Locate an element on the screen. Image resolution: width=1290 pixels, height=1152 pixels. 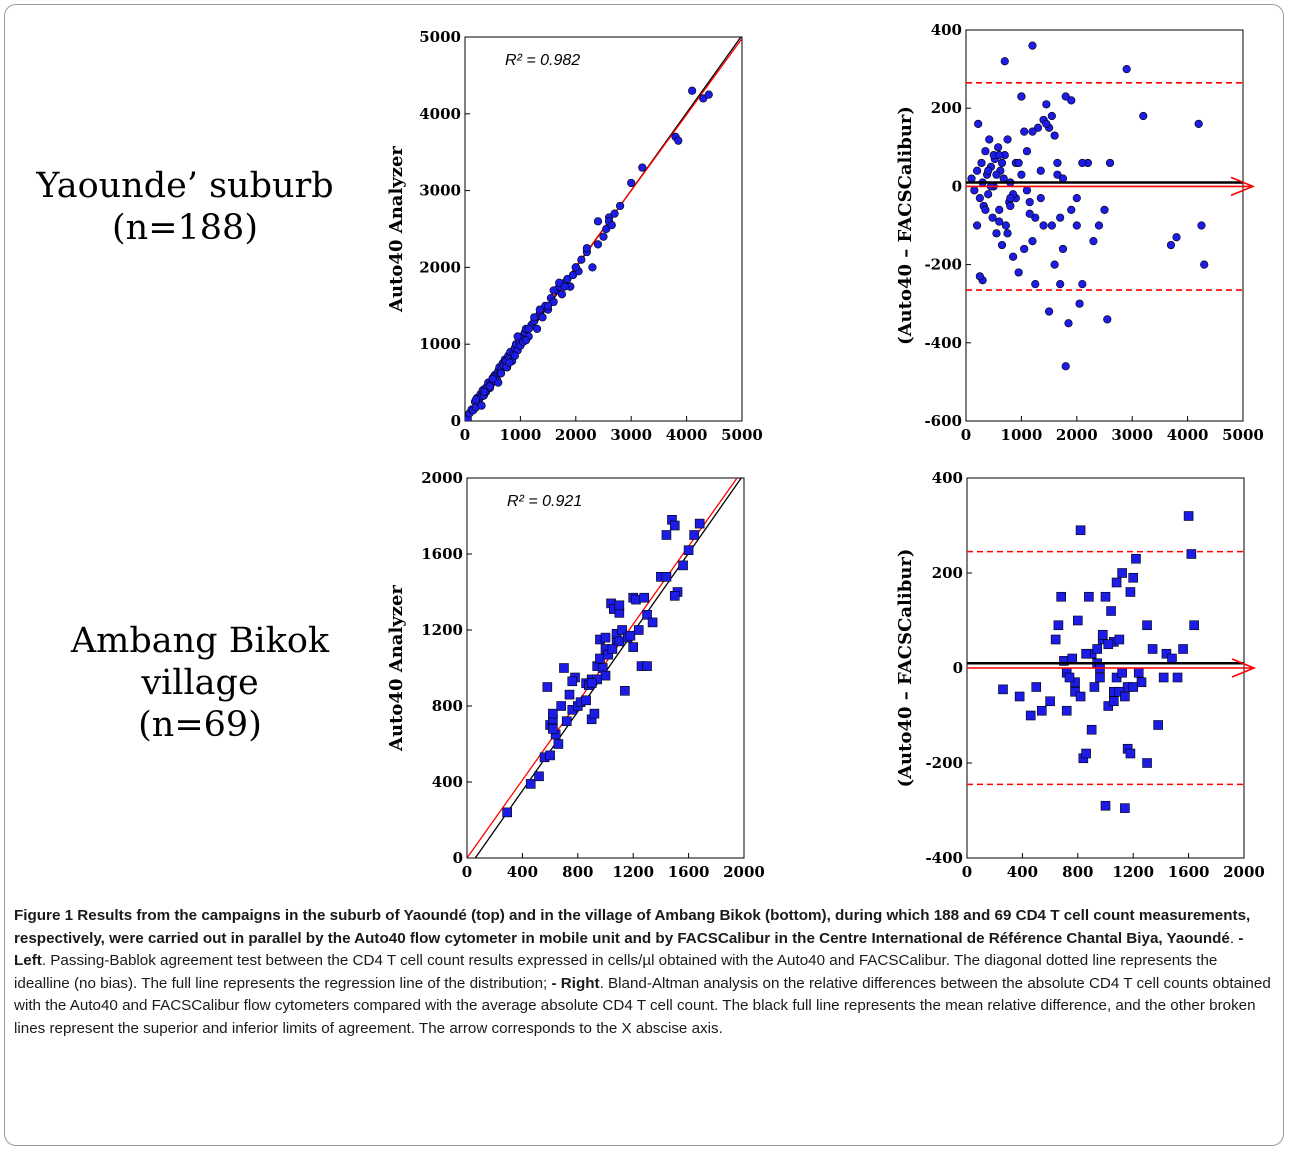
y-tick-label: 1600 is located at coordinates (442, 554).